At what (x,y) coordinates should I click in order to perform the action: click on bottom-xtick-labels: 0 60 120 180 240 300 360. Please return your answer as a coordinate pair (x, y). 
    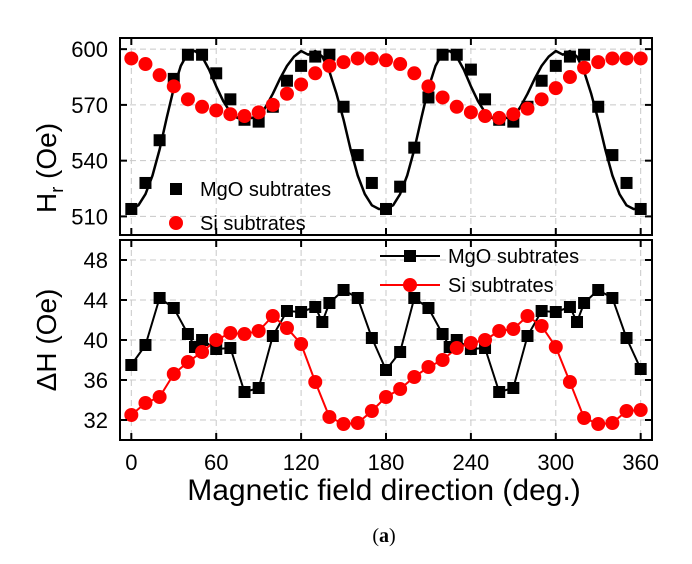
    Looking at the image, I should click on (392, 462).